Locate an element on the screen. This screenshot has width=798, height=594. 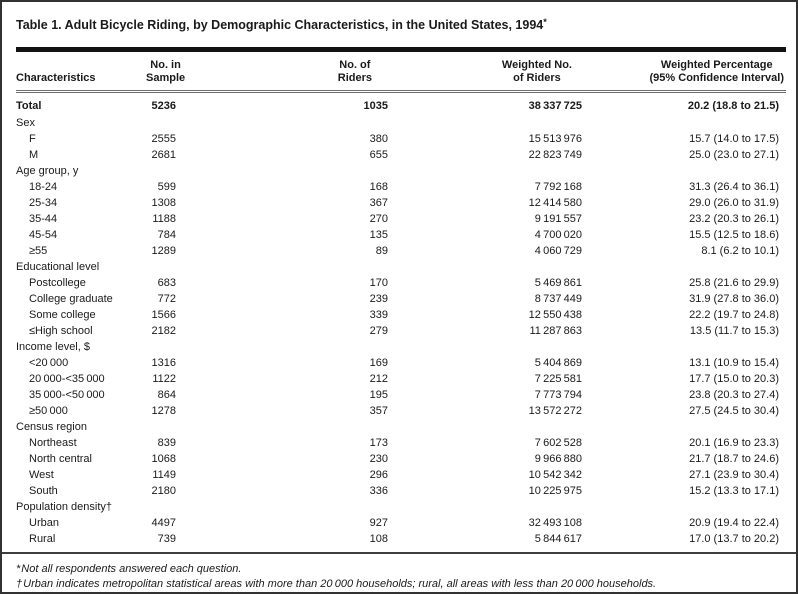
section-label: Sex is located at coordinates (25, 123).